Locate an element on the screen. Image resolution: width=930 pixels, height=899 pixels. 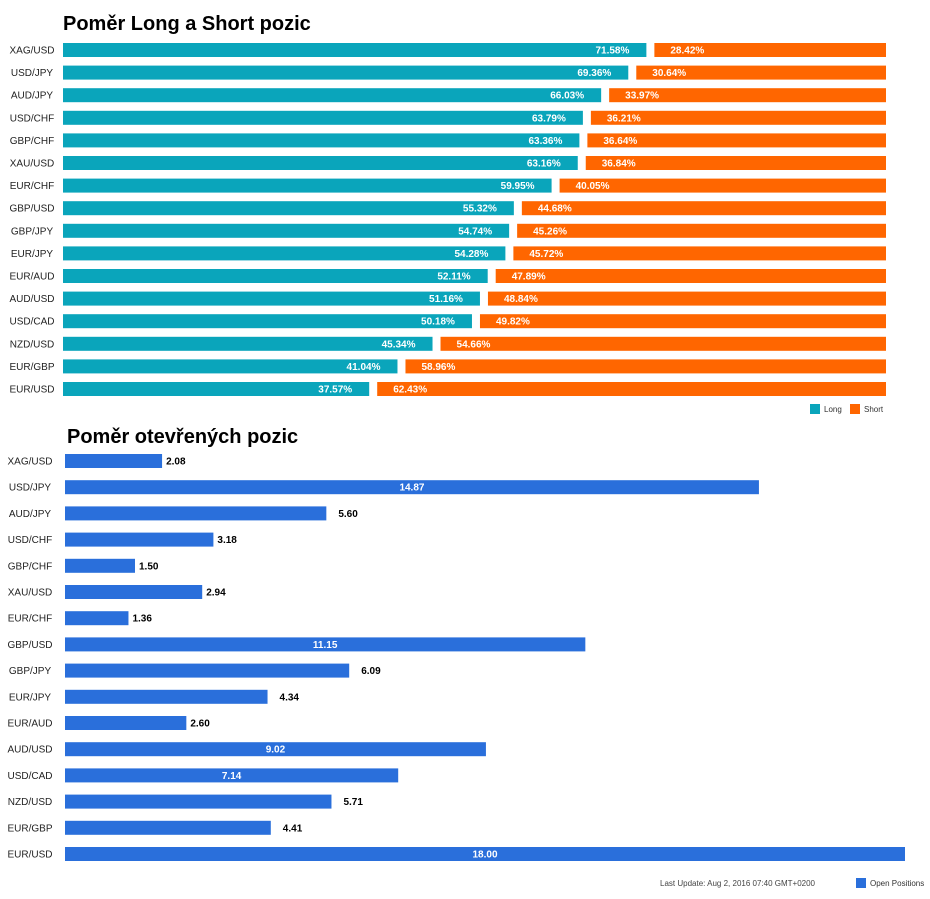
open-positions-value-label: 7.14 is located at coordinates (232, 776).